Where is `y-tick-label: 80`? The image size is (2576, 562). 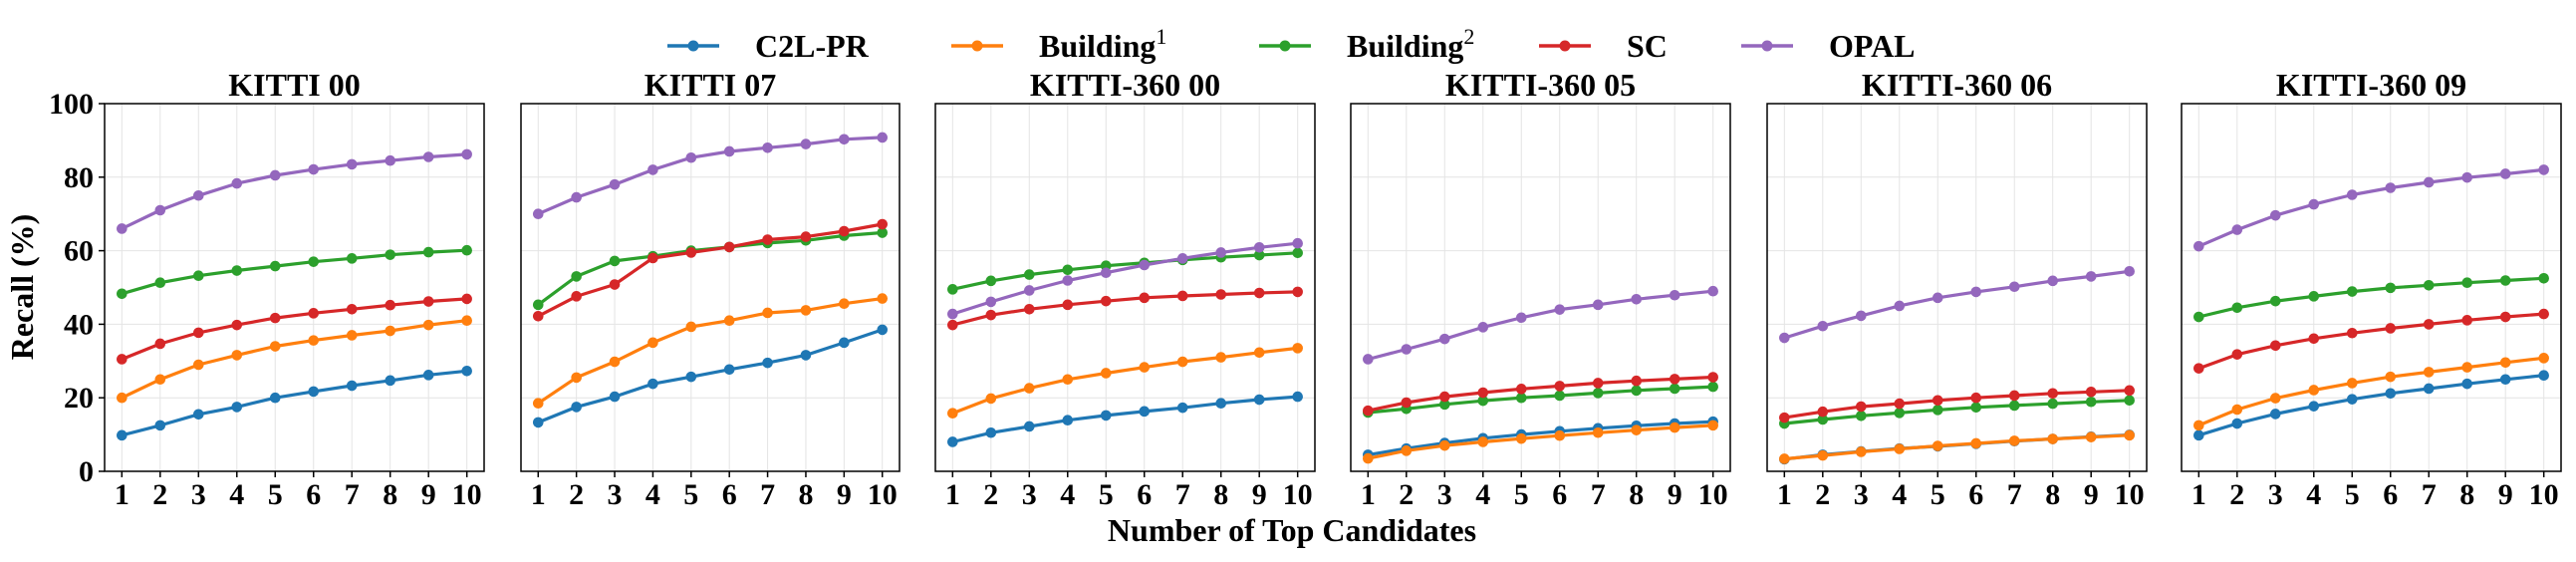 y-tick-label: 80 is located at coordinates (79, 178).